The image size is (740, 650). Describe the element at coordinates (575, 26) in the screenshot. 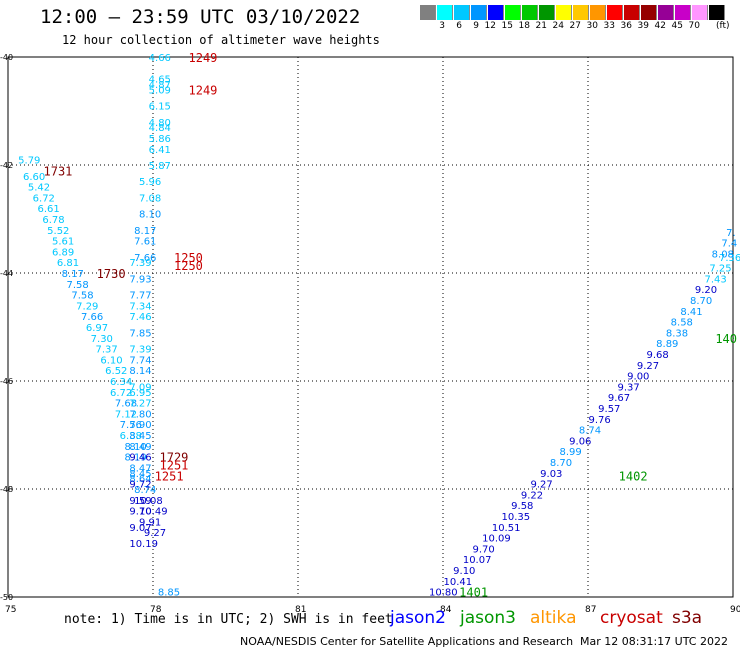

I see `scale-label: 27` at that location.